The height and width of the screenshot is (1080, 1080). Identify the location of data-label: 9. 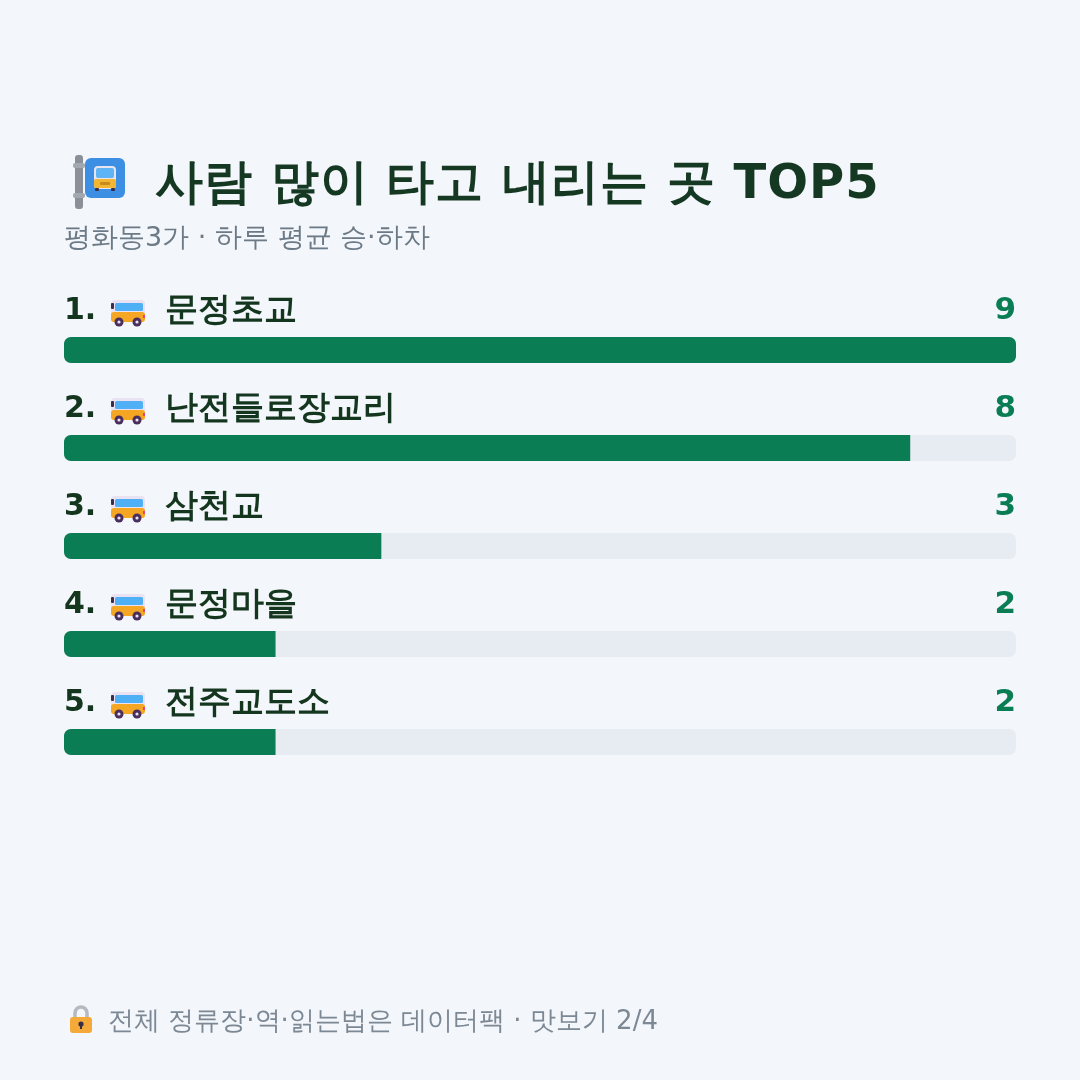
(1005, 308).